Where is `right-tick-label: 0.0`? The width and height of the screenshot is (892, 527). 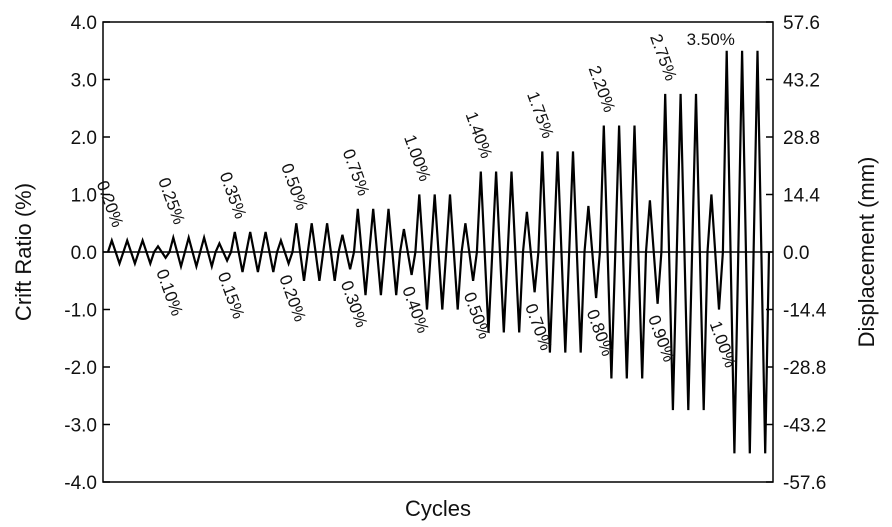 right-tick-label: 0.0 is located at coordinates (796, 253).